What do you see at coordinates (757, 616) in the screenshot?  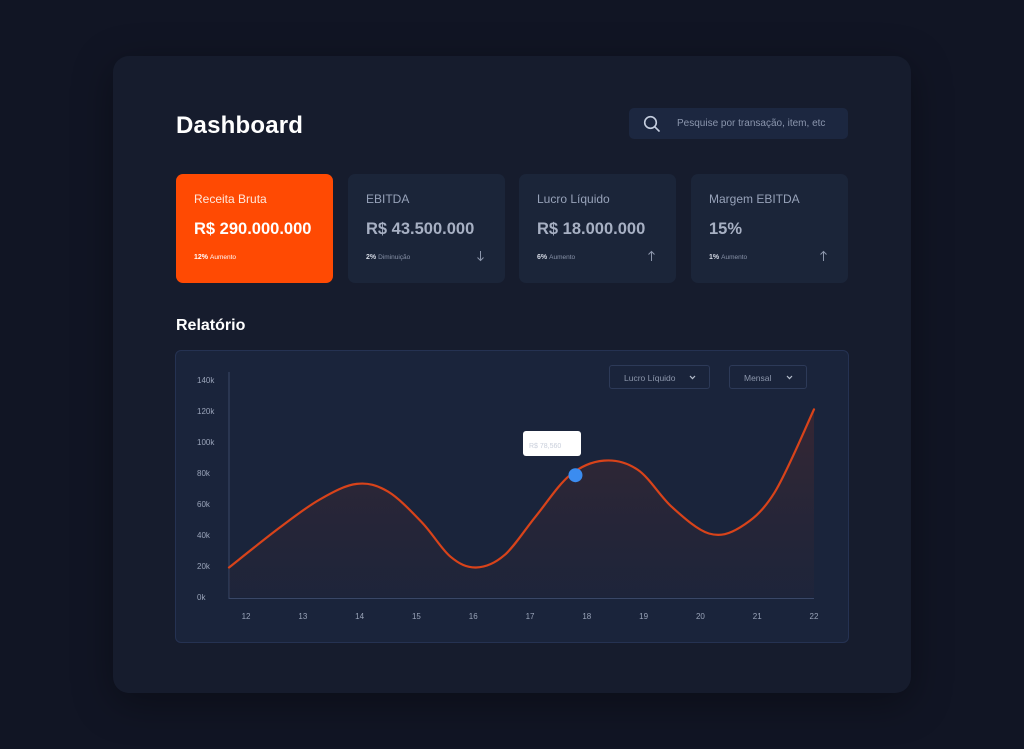 I see `x-tick-label: 21` at bounding box center [757, 616].